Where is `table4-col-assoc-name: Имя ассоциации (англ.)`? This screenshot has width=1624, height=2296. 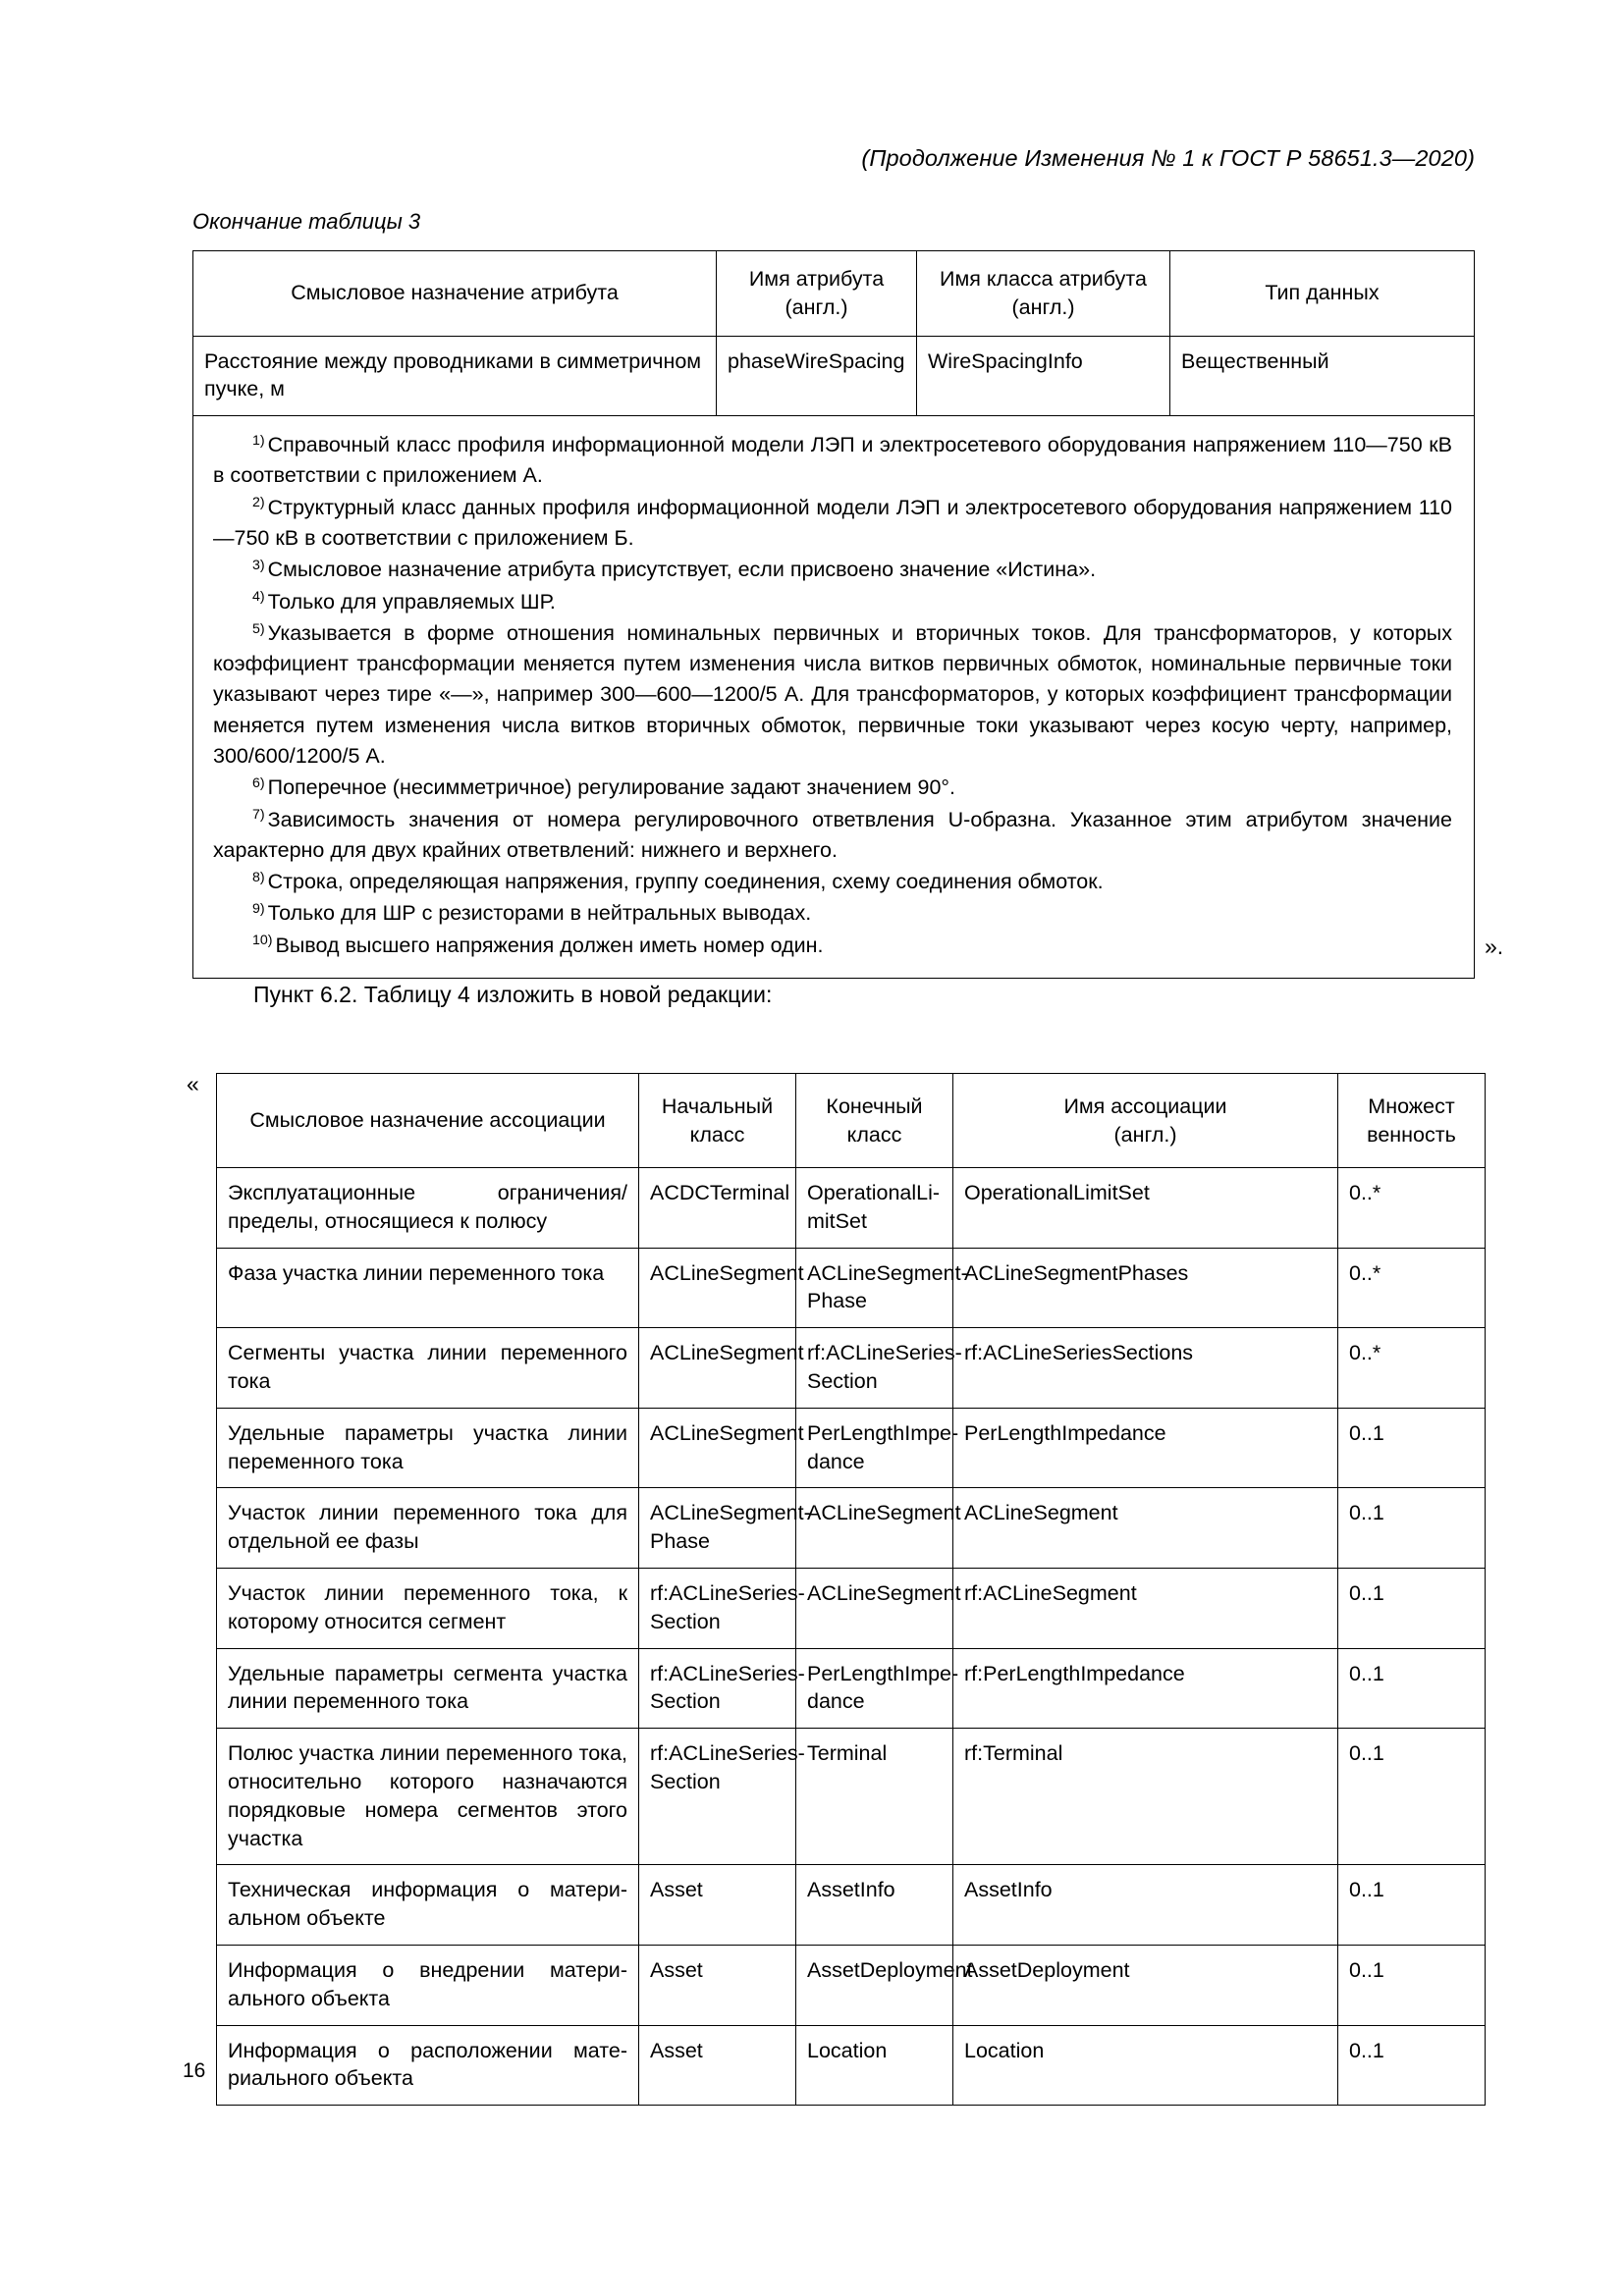
table4-col-assoc-name: Имя ассоциации (англ.) is located at coordinates (1145, 1120).